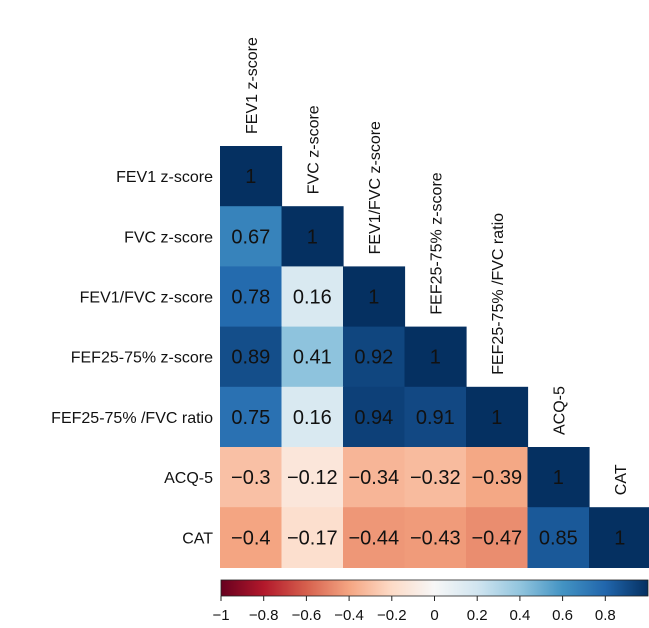 This screenshot has width=649, height=628. I want to click on heatmap-cell-r5-c1, so click(312, 477).